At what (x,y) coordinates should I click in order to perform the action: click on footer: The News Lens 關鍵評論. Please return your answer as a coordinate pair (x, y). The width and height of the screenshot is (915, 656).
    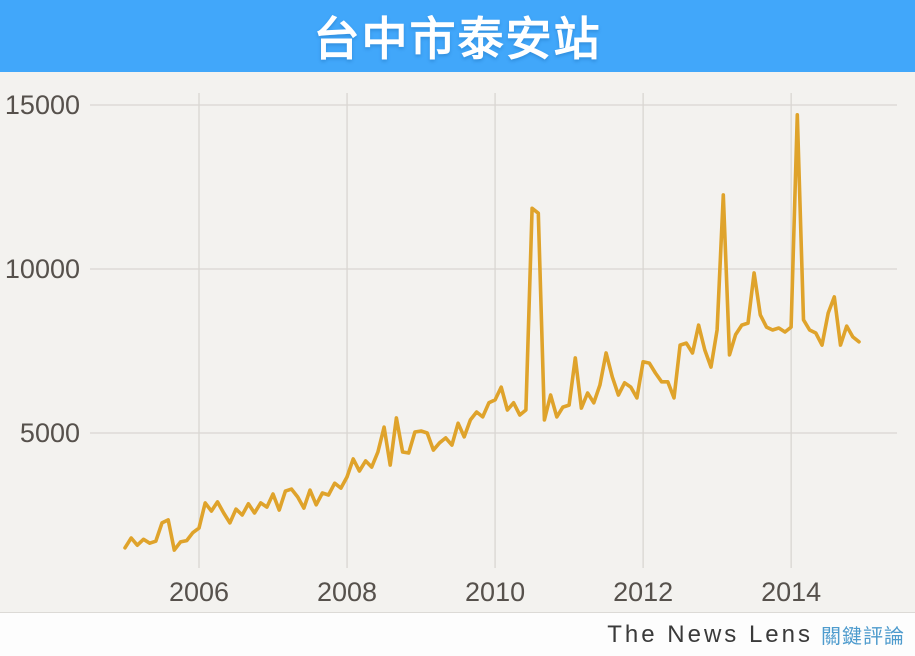
    Looking at the image, I should click on (457, 634).